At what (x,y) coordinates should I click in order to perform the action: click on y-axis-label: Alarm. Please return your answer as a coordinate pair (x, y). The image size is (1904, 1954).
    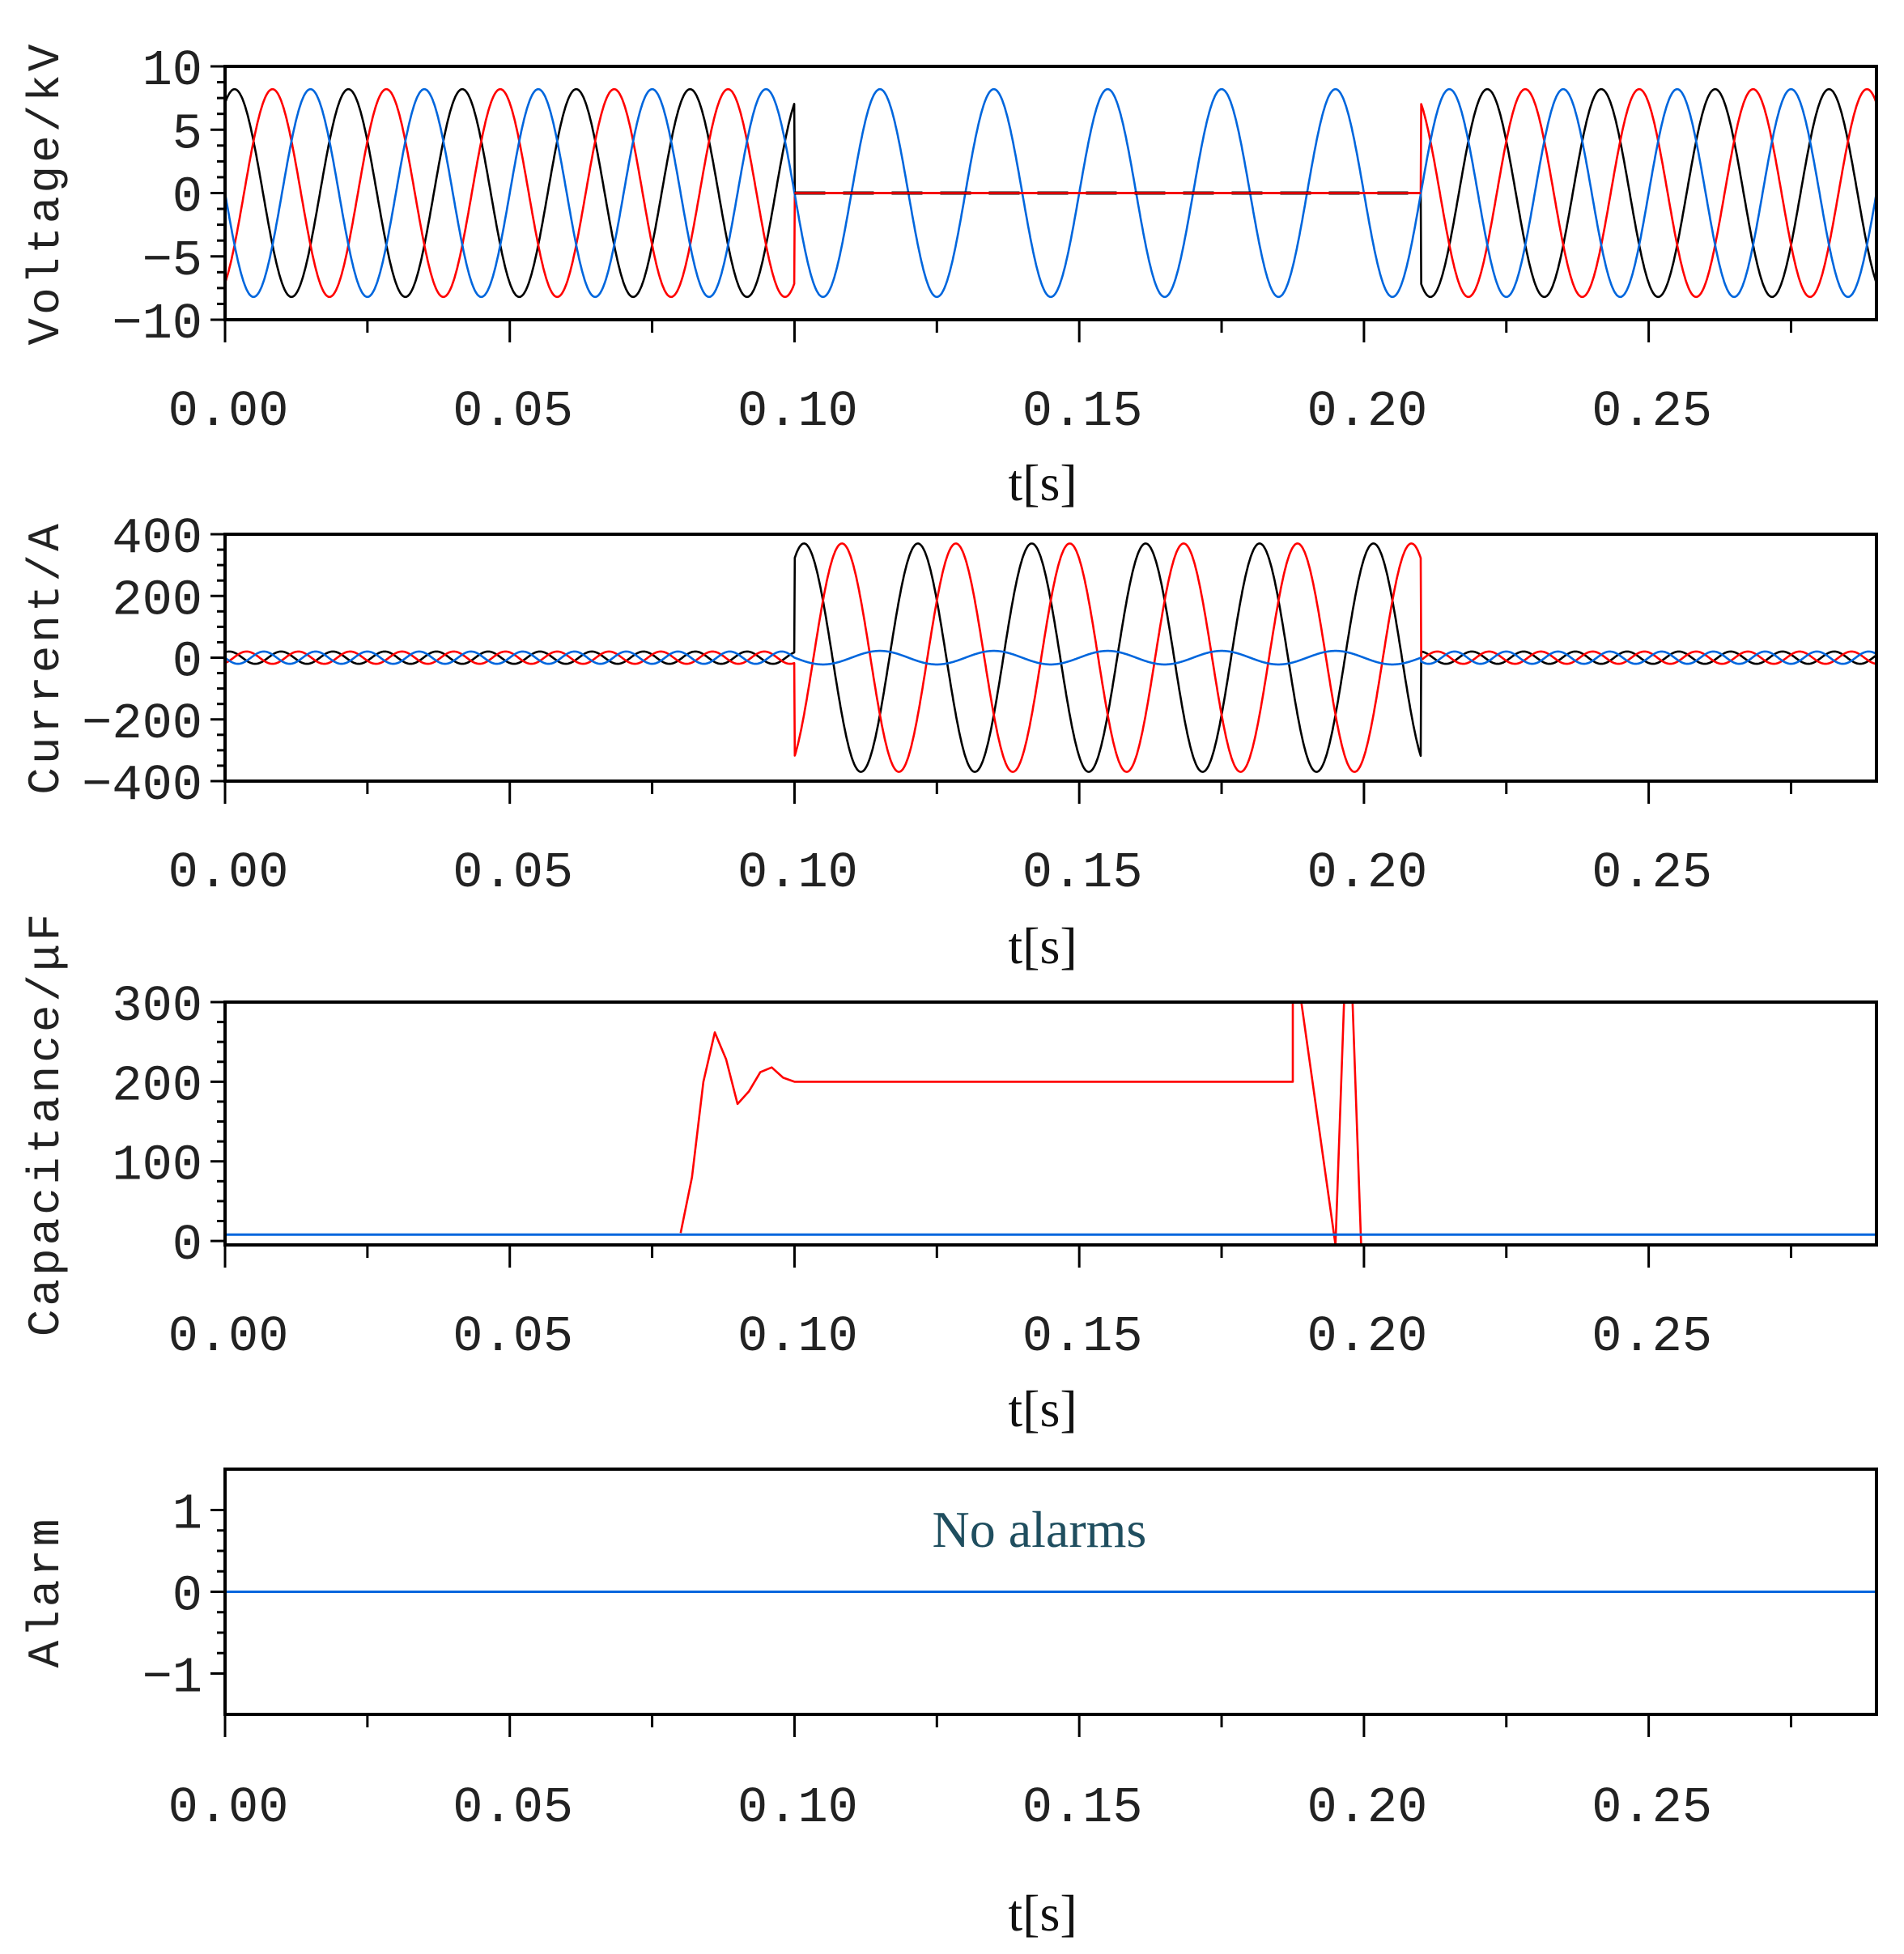
    Looking at the image, I should click on (46, 1591).